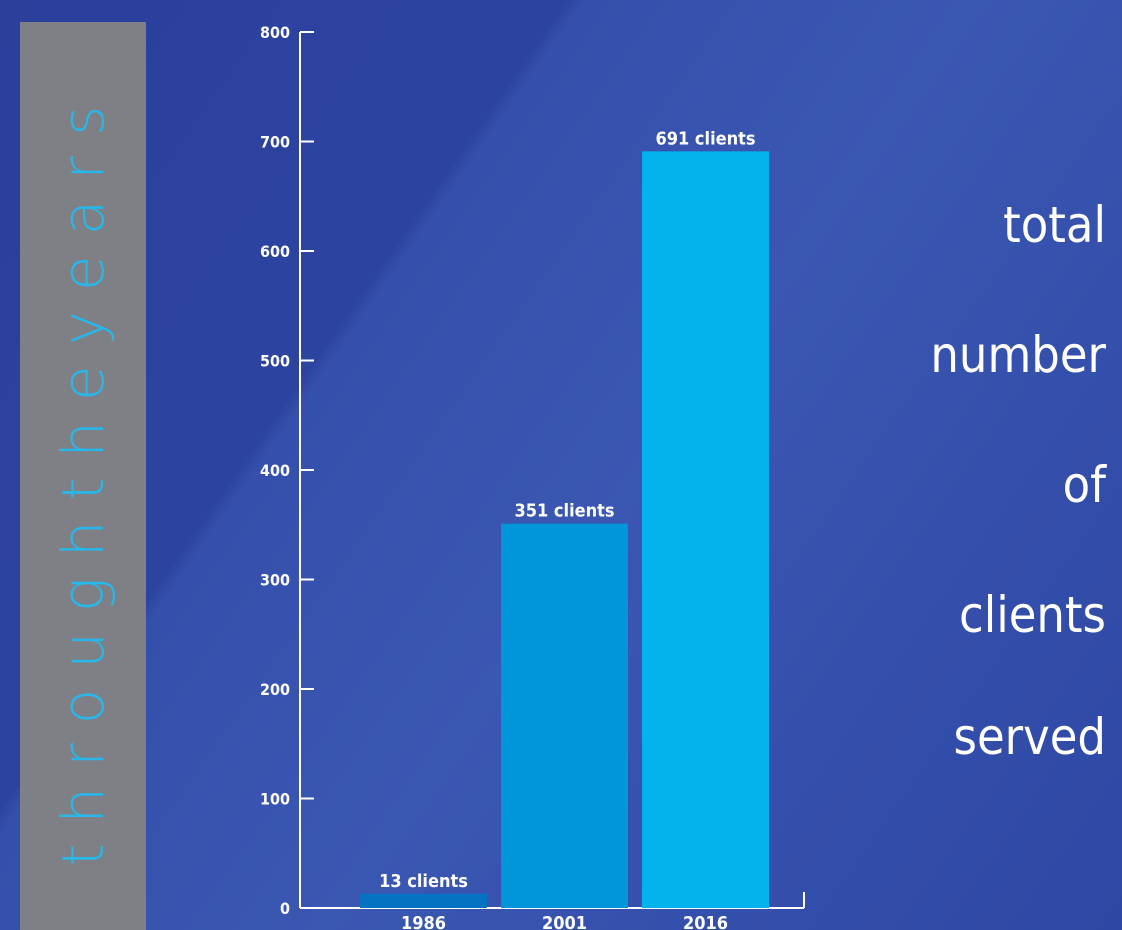 Image resolution: width=1122 pixels, height=930 pixels. I want to click on caption-line-2: number, so click(1018, 355).